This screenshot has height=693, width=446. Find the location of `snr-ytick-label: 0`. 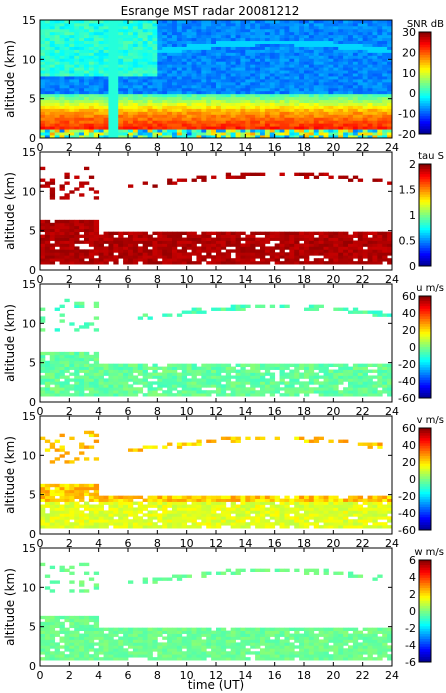

snr-ytick-label: 0 is located at coordinates (32, 138).